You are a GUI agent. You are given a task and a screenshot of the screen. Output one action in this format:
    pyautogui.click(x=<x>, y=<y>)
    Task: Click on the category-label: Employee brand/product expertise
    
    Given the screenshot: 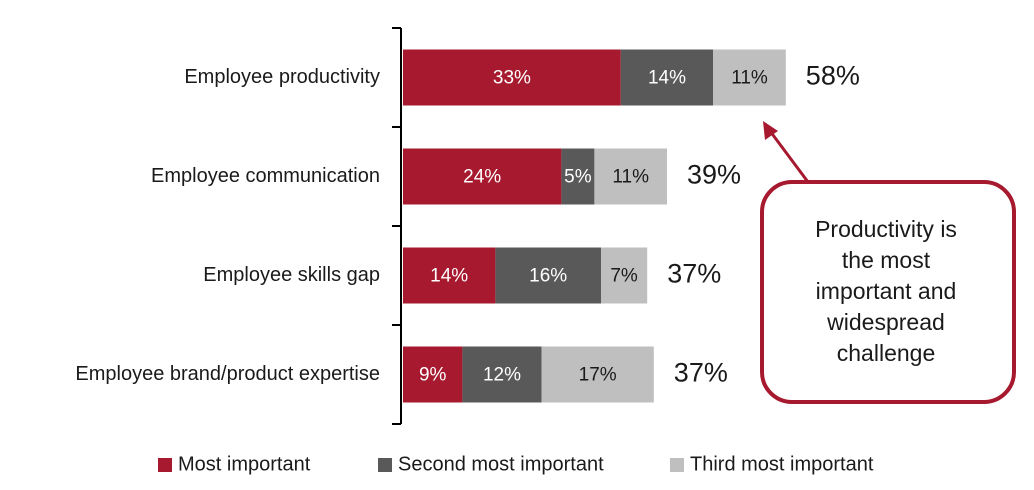 What is the action you would take?
    pyautogui.click(x=227, y=374)
    